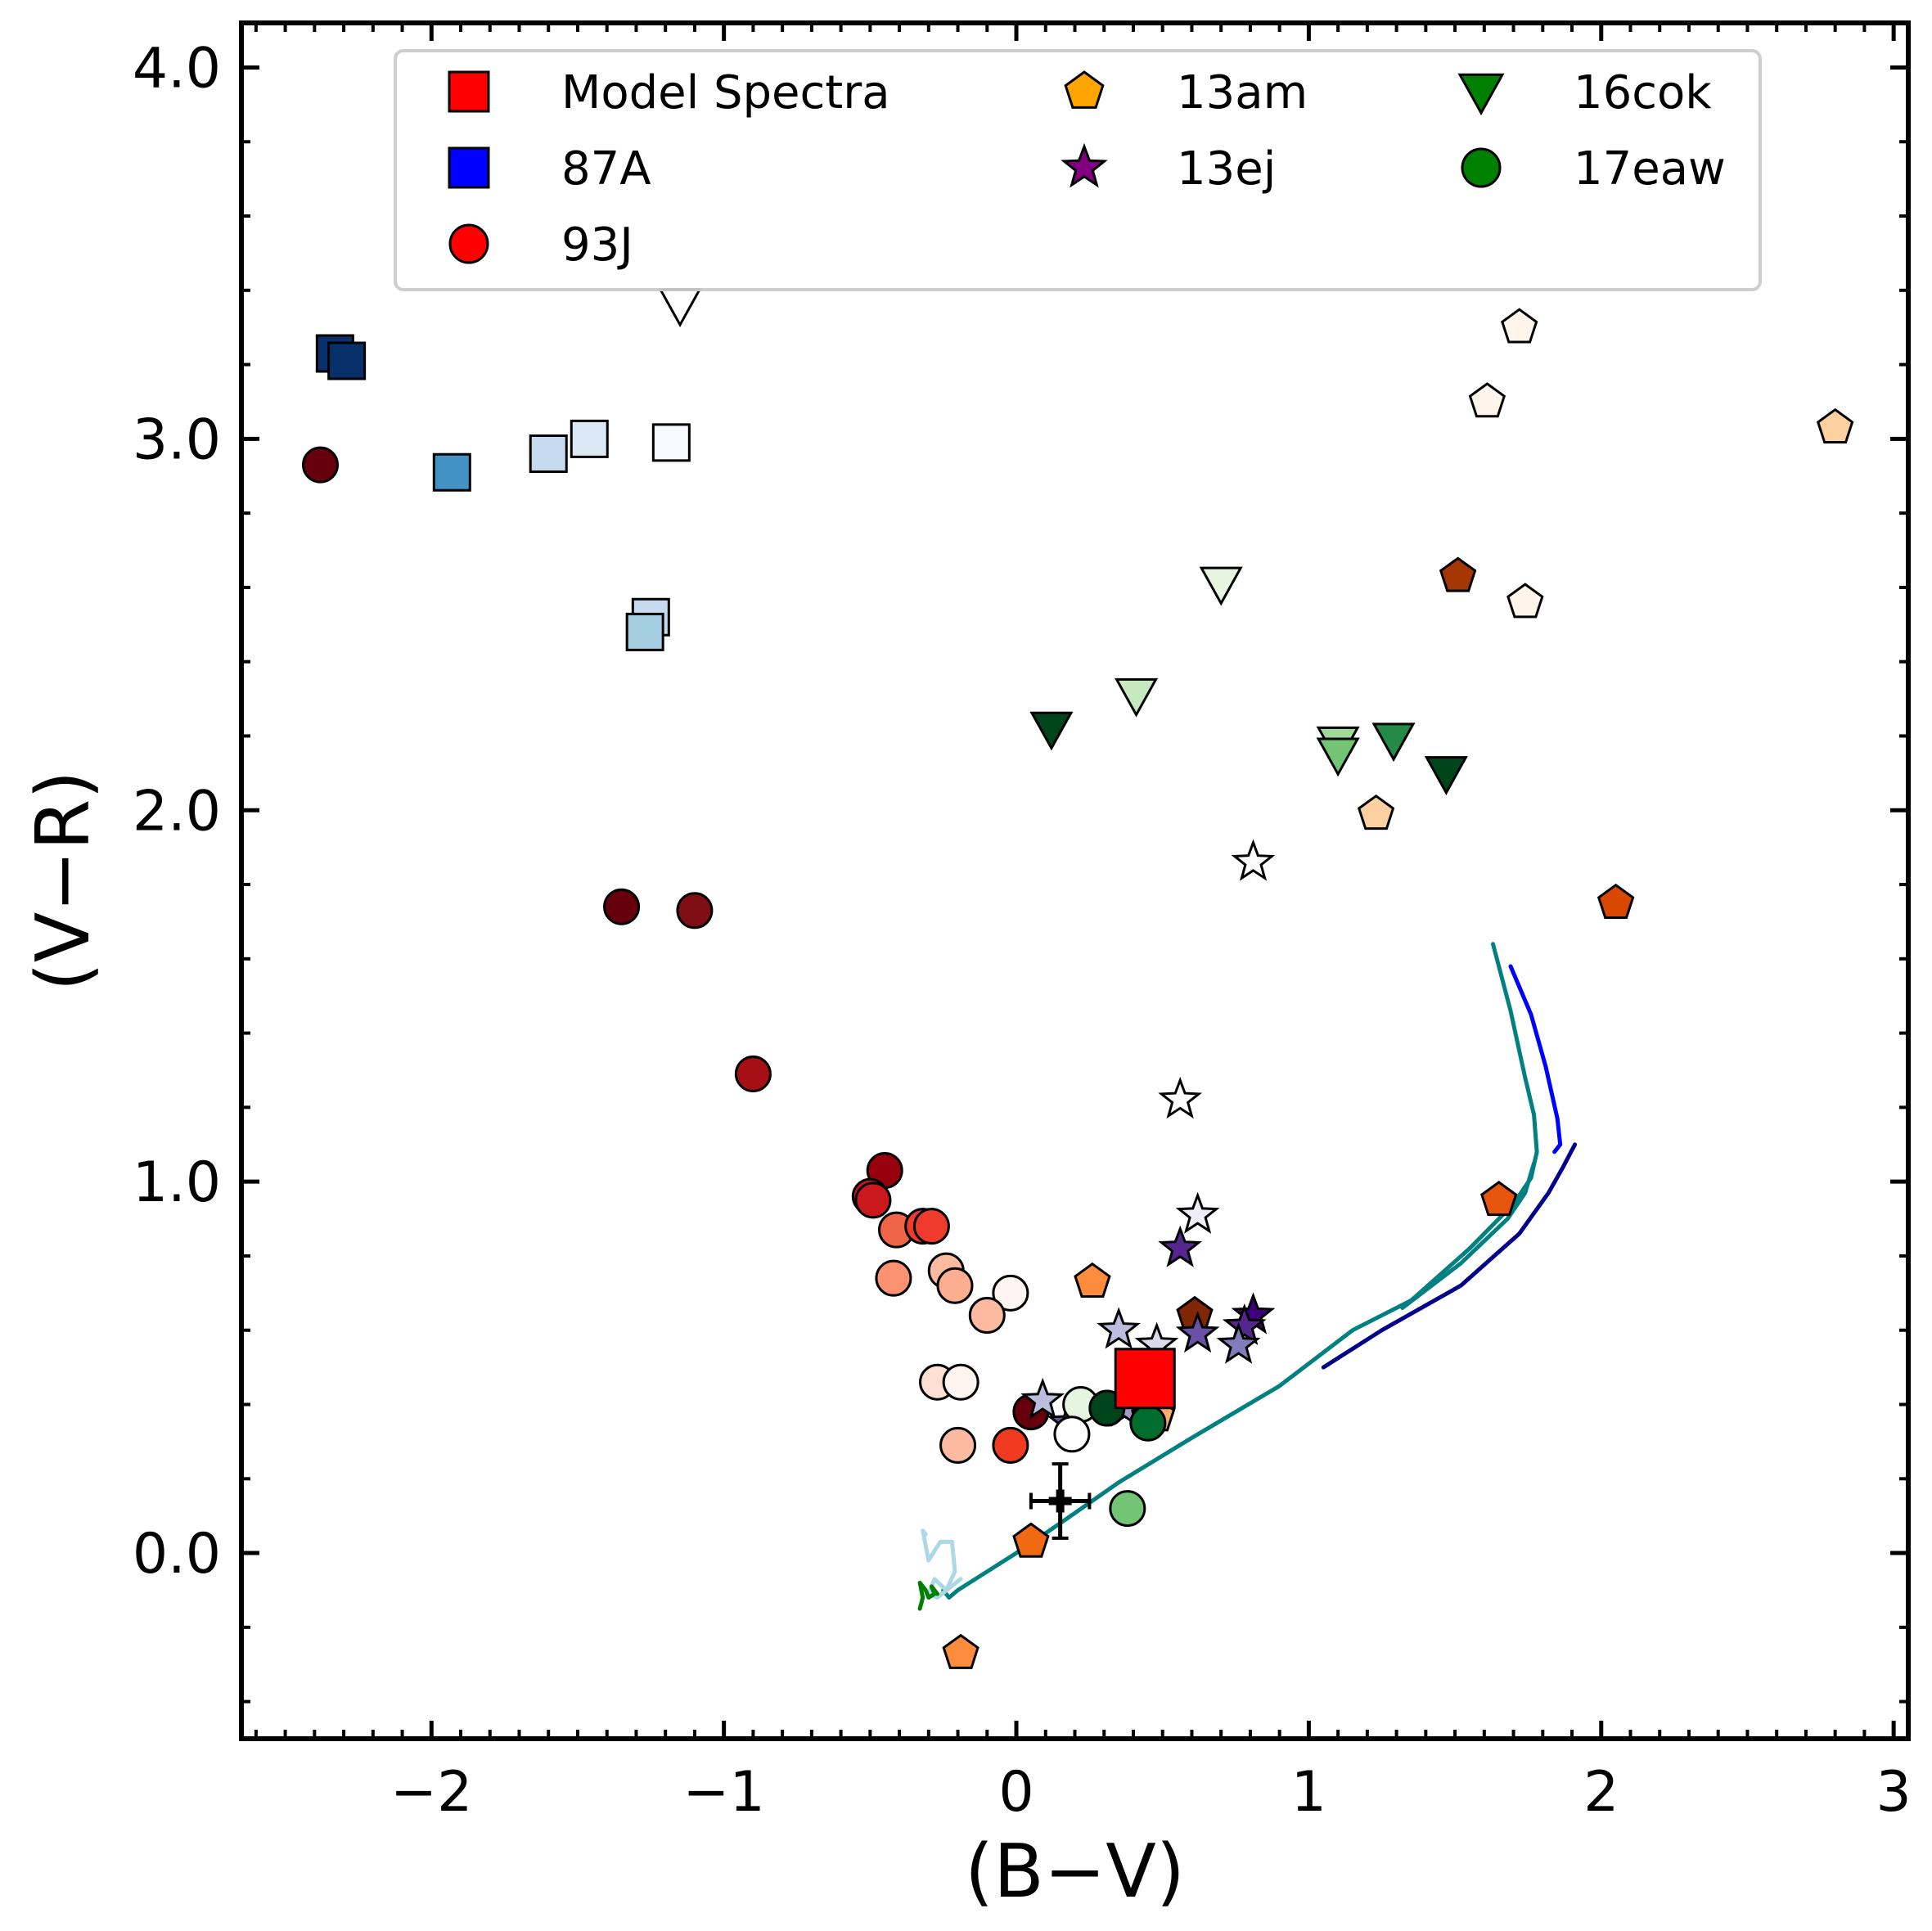 The height and width of the screenshot is (1931, 1932). I want to click on legend-marker-13am, so click(1084, 89).